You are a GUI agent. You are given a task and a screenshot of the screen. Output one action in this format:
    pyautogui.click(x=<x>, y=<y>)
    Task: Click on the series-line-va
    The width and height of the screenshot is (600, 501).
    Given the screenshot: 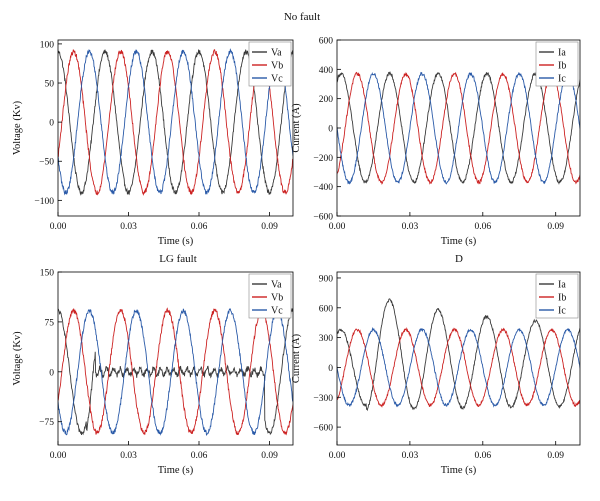 What is the action you would take?
    pyautogui.click(x=175, y=371)
    